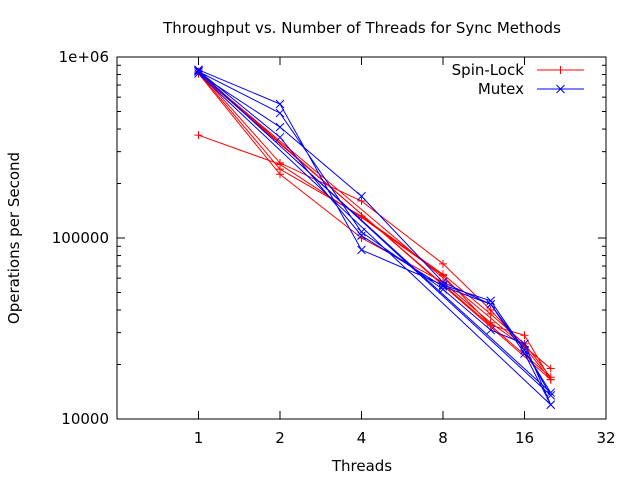 This screenshot has width=640, height=480. I want to click on y-tick-label: 1e+06, so click(84, 57).